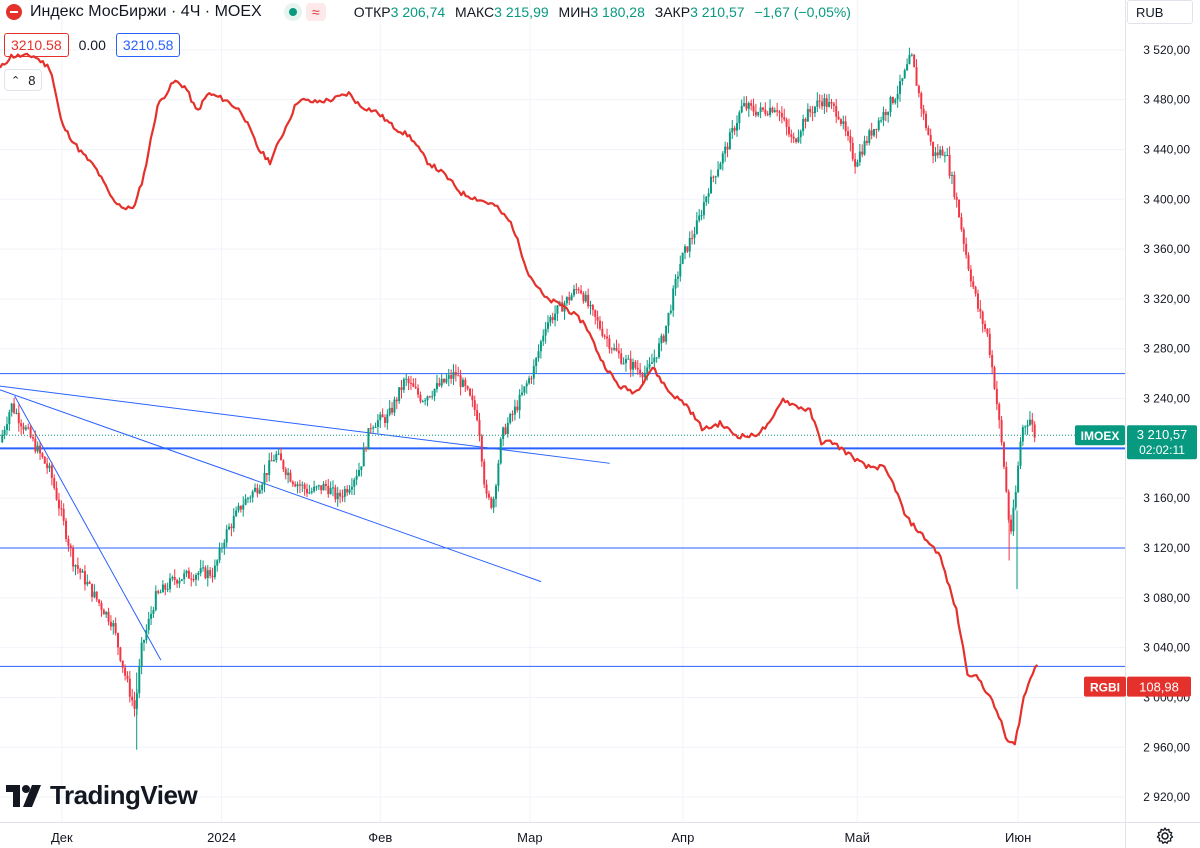 The height and width of the screenshot is (848, 1200). What do you see at coordinates (16, 80) in the screenshot?
I see `chevron-up-icon: ⌃` at bounding box center [16, 80].